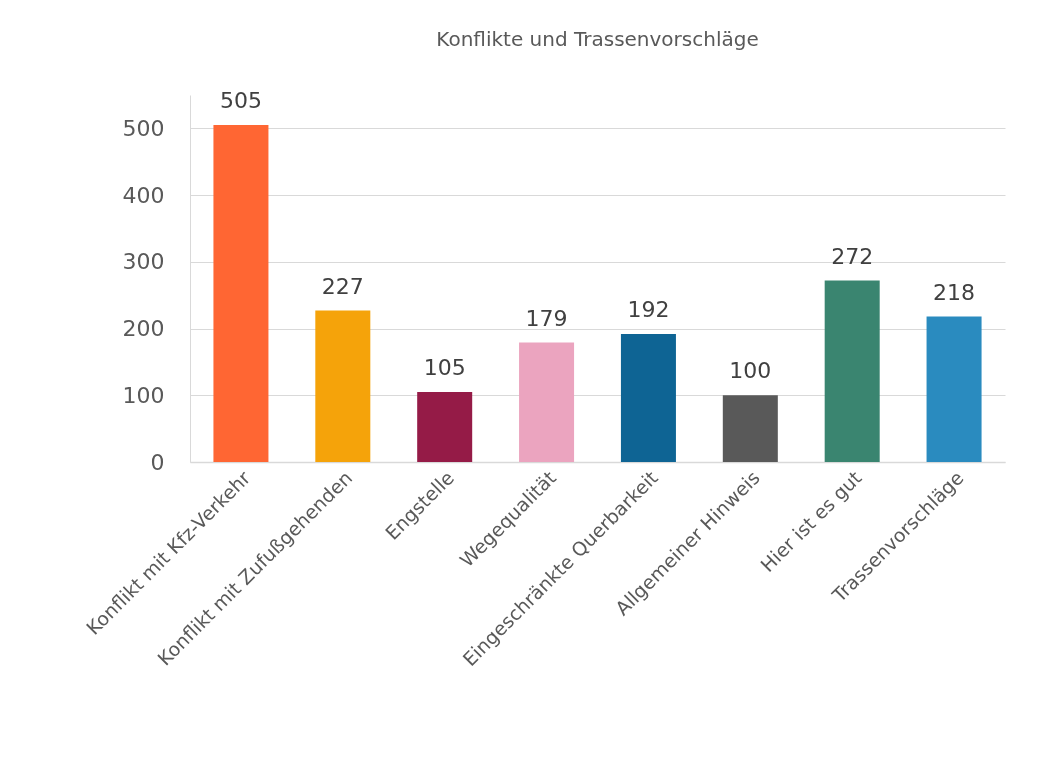 The width and height of the screenshot is (1038, 758). What do you see at coordinates (143, 395) in the screenshot?
I see `y-tick-label: 100` at bounding box center [143, 395].